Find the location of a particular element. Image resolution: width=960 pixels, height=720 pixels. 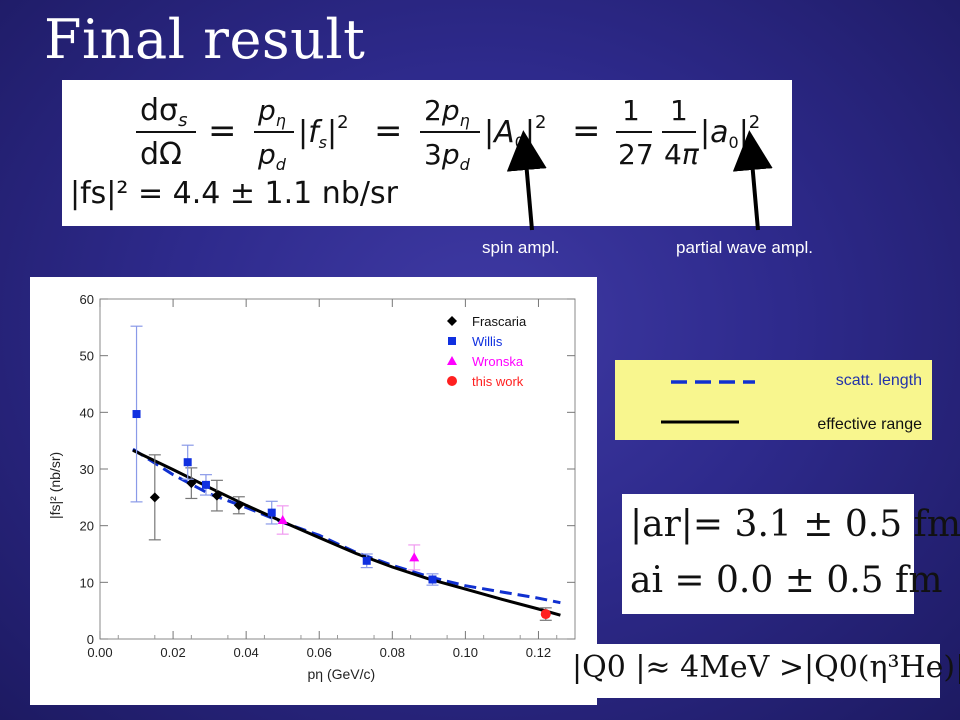

svg-text: |a0|2 is located at coordinates (730, 132).